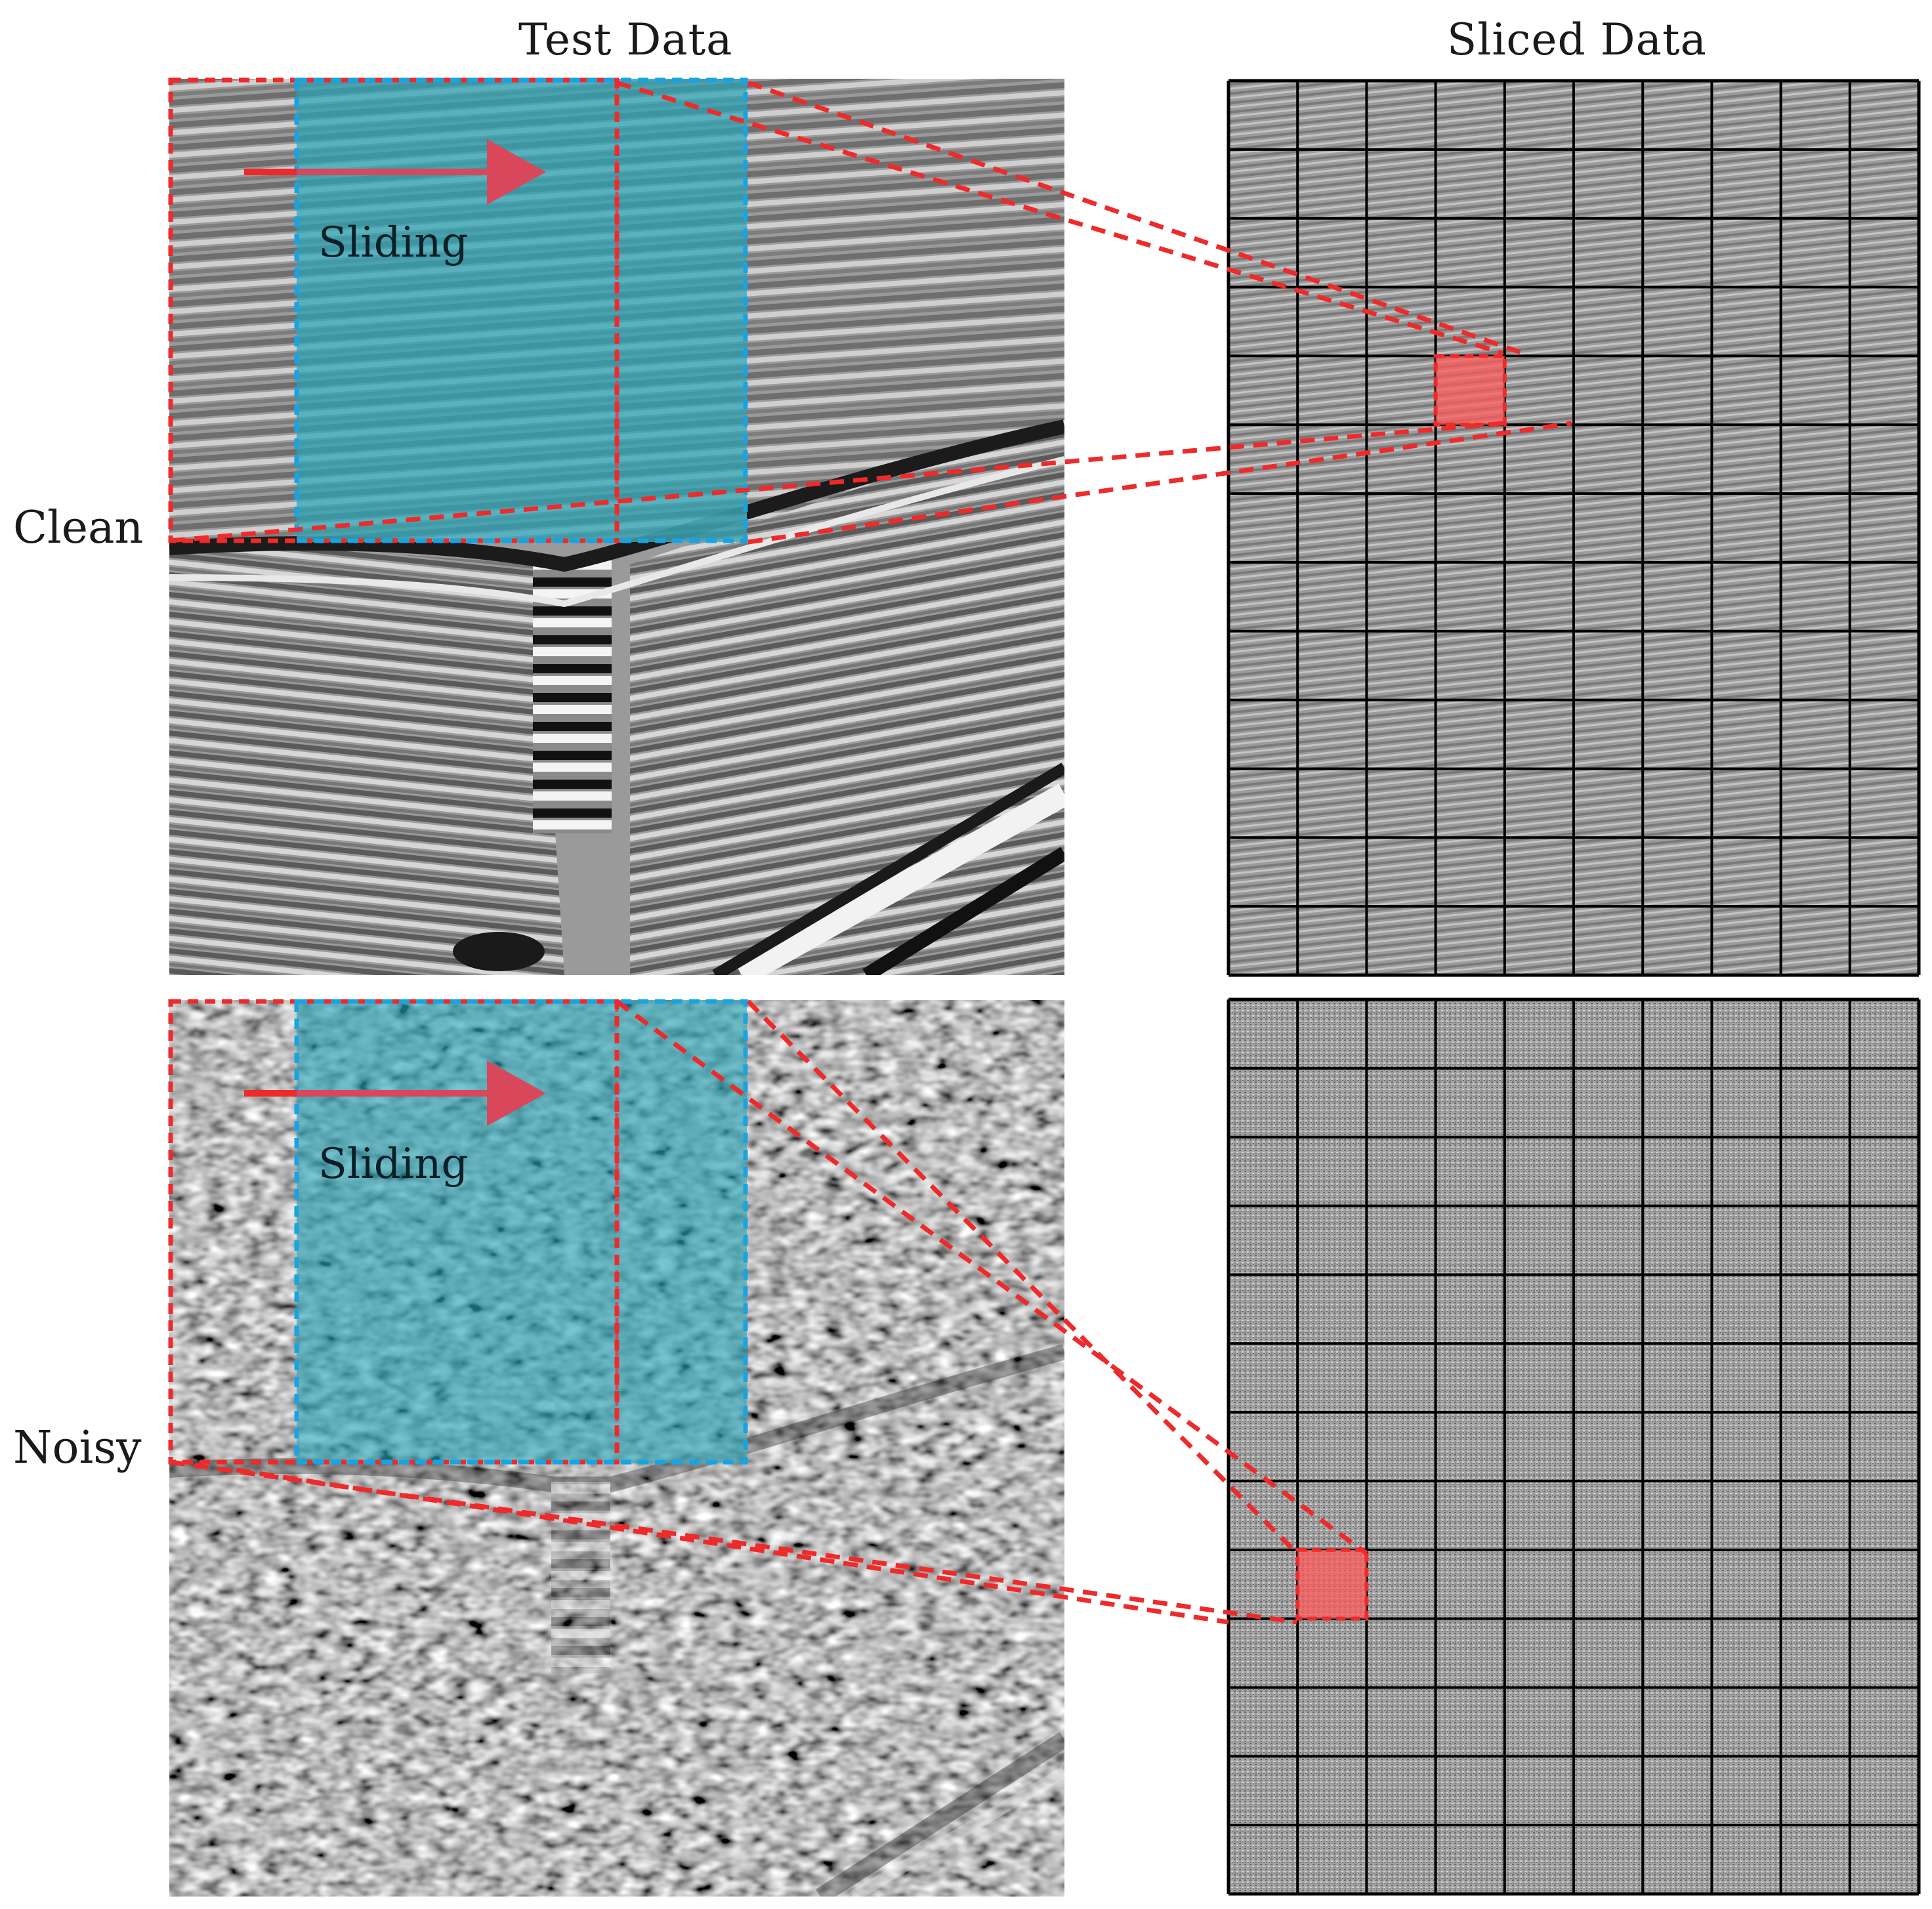  I want to click on clean-highlighted-slice, so click(1470, 390).